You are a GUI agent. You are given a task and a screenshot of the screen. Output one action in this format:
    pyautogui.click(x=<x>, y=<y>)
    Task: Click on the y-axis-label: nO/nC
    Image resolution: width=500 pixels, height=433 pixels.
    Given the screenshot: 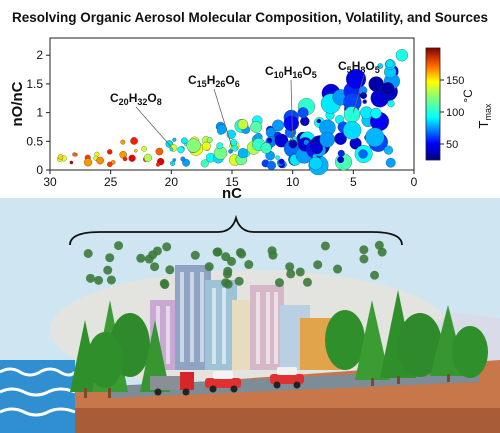 What is the action you would take?
    pyautogui.click(x=17, y=103)
    